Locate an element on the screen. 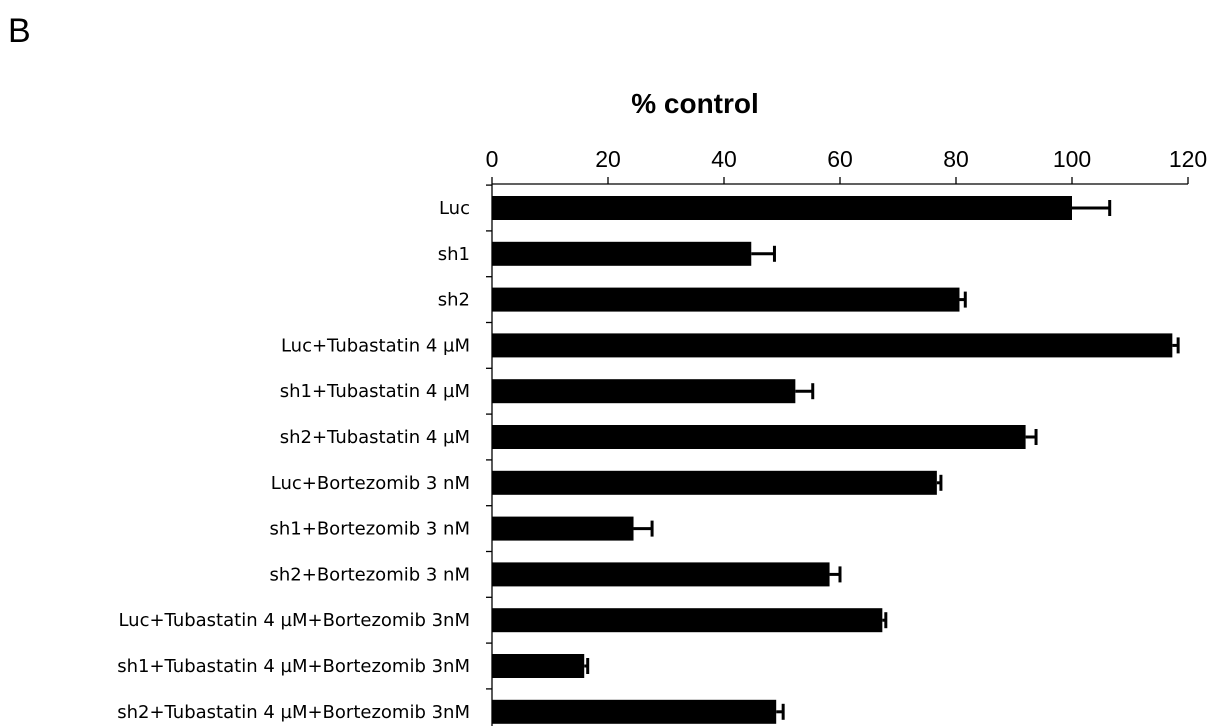  category-label: Luc+Bortezomib 3 nM is located at coordinates (370, 483).